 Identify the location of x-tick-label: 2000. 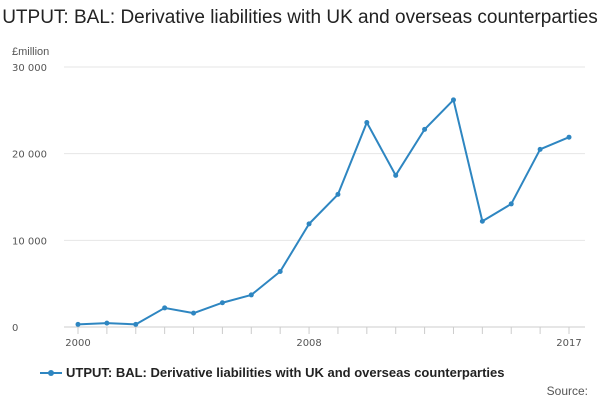
(77, 343).